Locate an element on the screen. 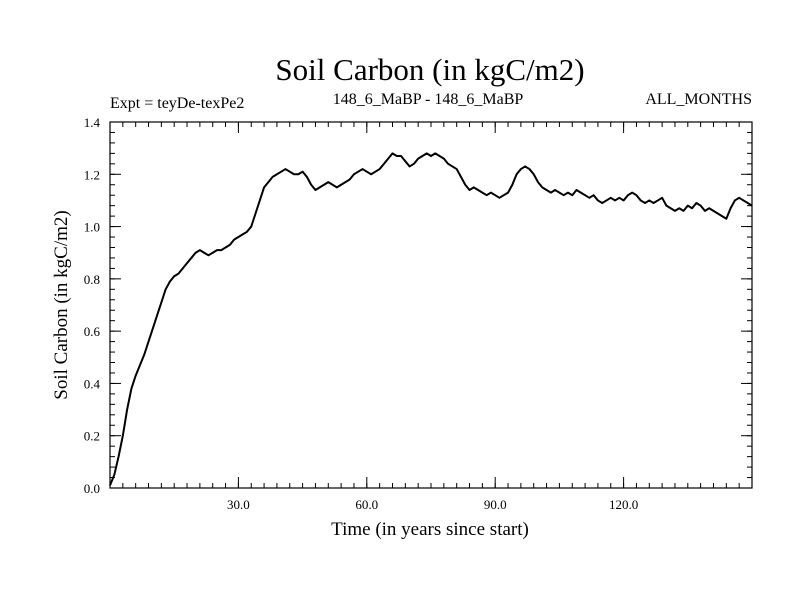 This screenshot has height=600, width=800. y-tick-label: 0.4 is located at coordinates (92, 383).